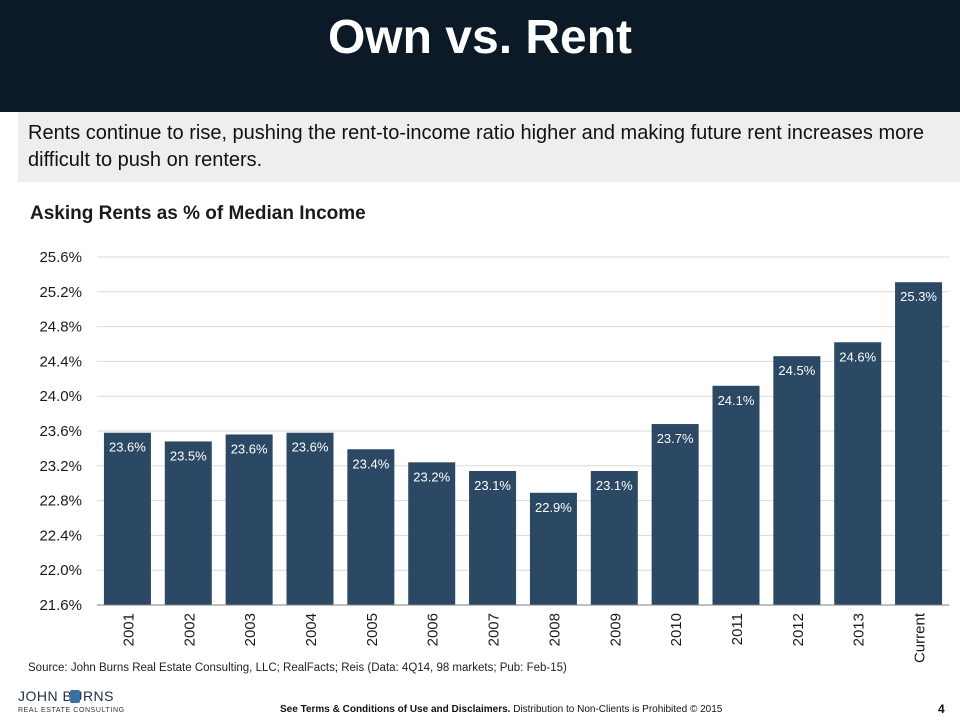 The height and width of the screenshot is (720, 960). What do you see at coordinates (60, 431) in the screenshot?
I see `y-tick-label: 23.6%` at bounding box center [60, 431].